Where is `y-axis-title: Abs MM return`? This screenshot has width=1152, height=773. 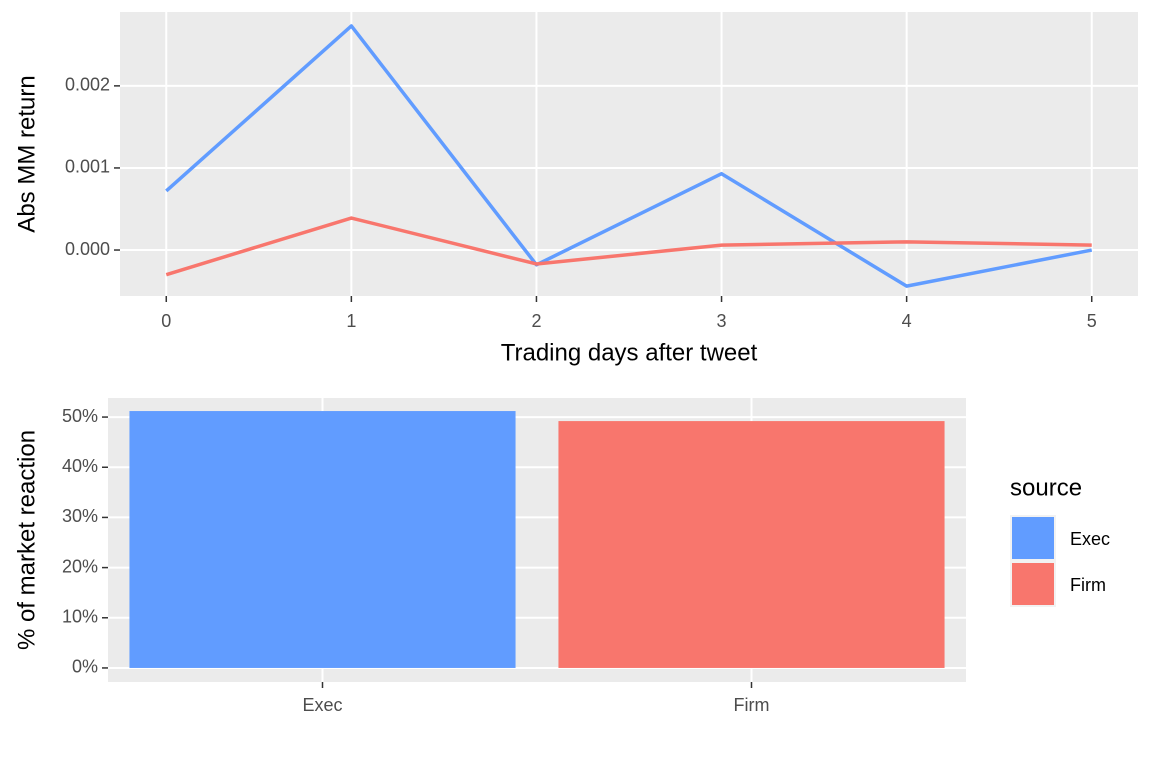 y-axis-title: Abs MM return is located at coordinates (26, 153).